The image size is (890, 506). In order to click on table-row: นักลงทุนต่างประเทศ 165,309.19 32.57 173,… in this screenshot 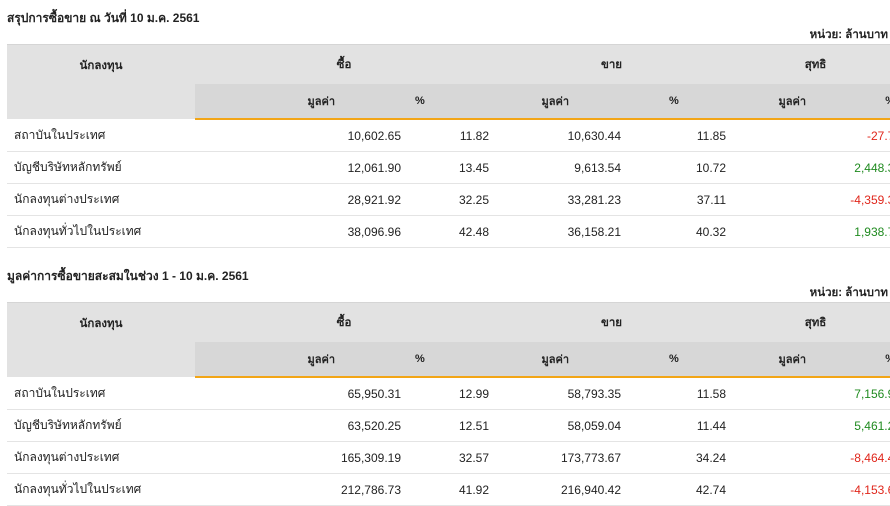, I will do `click(448, 457)`.